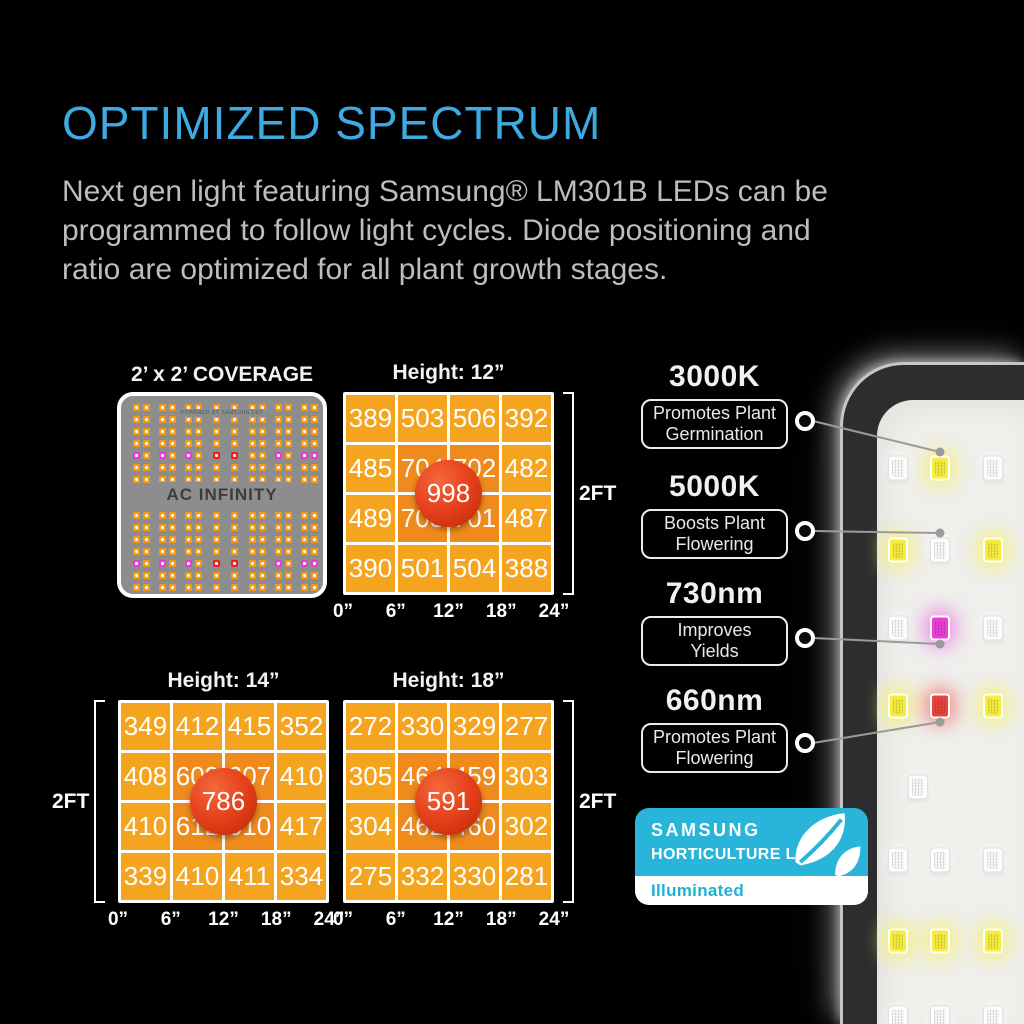 This screenshot has width=1024, height=1024. Describe the element at coordinates (526, 418) in the screenshot. I see `ppfd-cell: 392` at that location.